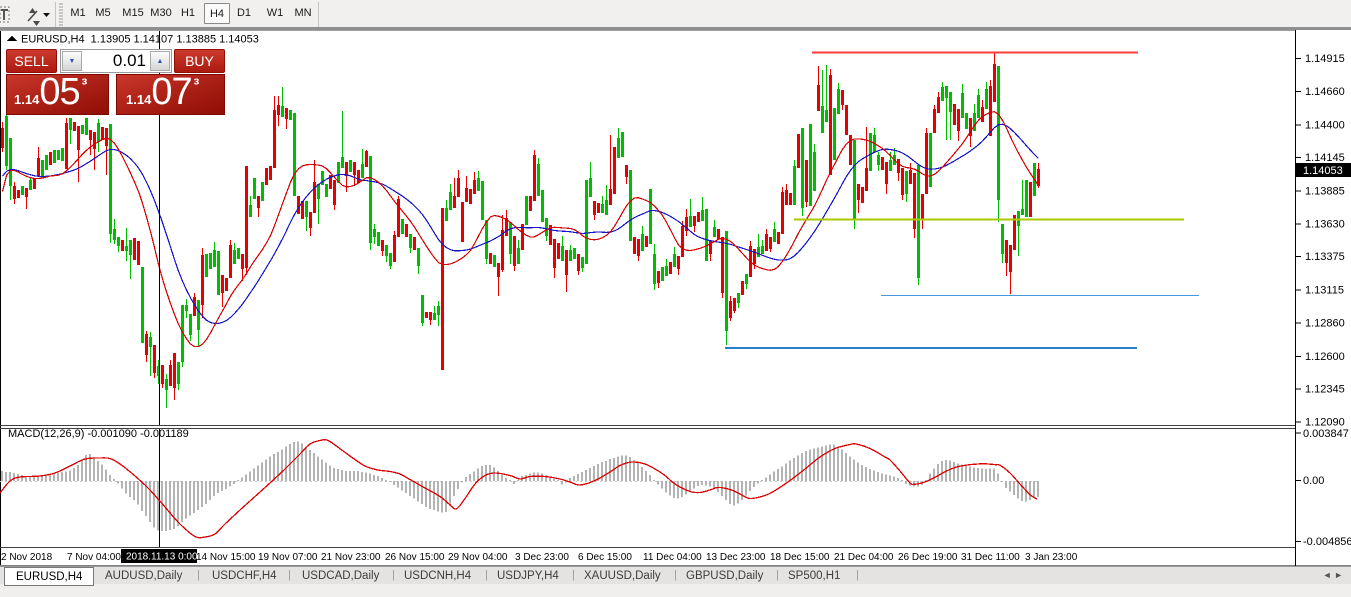  What do you see at coordinates (1325, 257) in the screenshot?
I see `svg-text: 1.13375` at bounding box center [1325, 257].